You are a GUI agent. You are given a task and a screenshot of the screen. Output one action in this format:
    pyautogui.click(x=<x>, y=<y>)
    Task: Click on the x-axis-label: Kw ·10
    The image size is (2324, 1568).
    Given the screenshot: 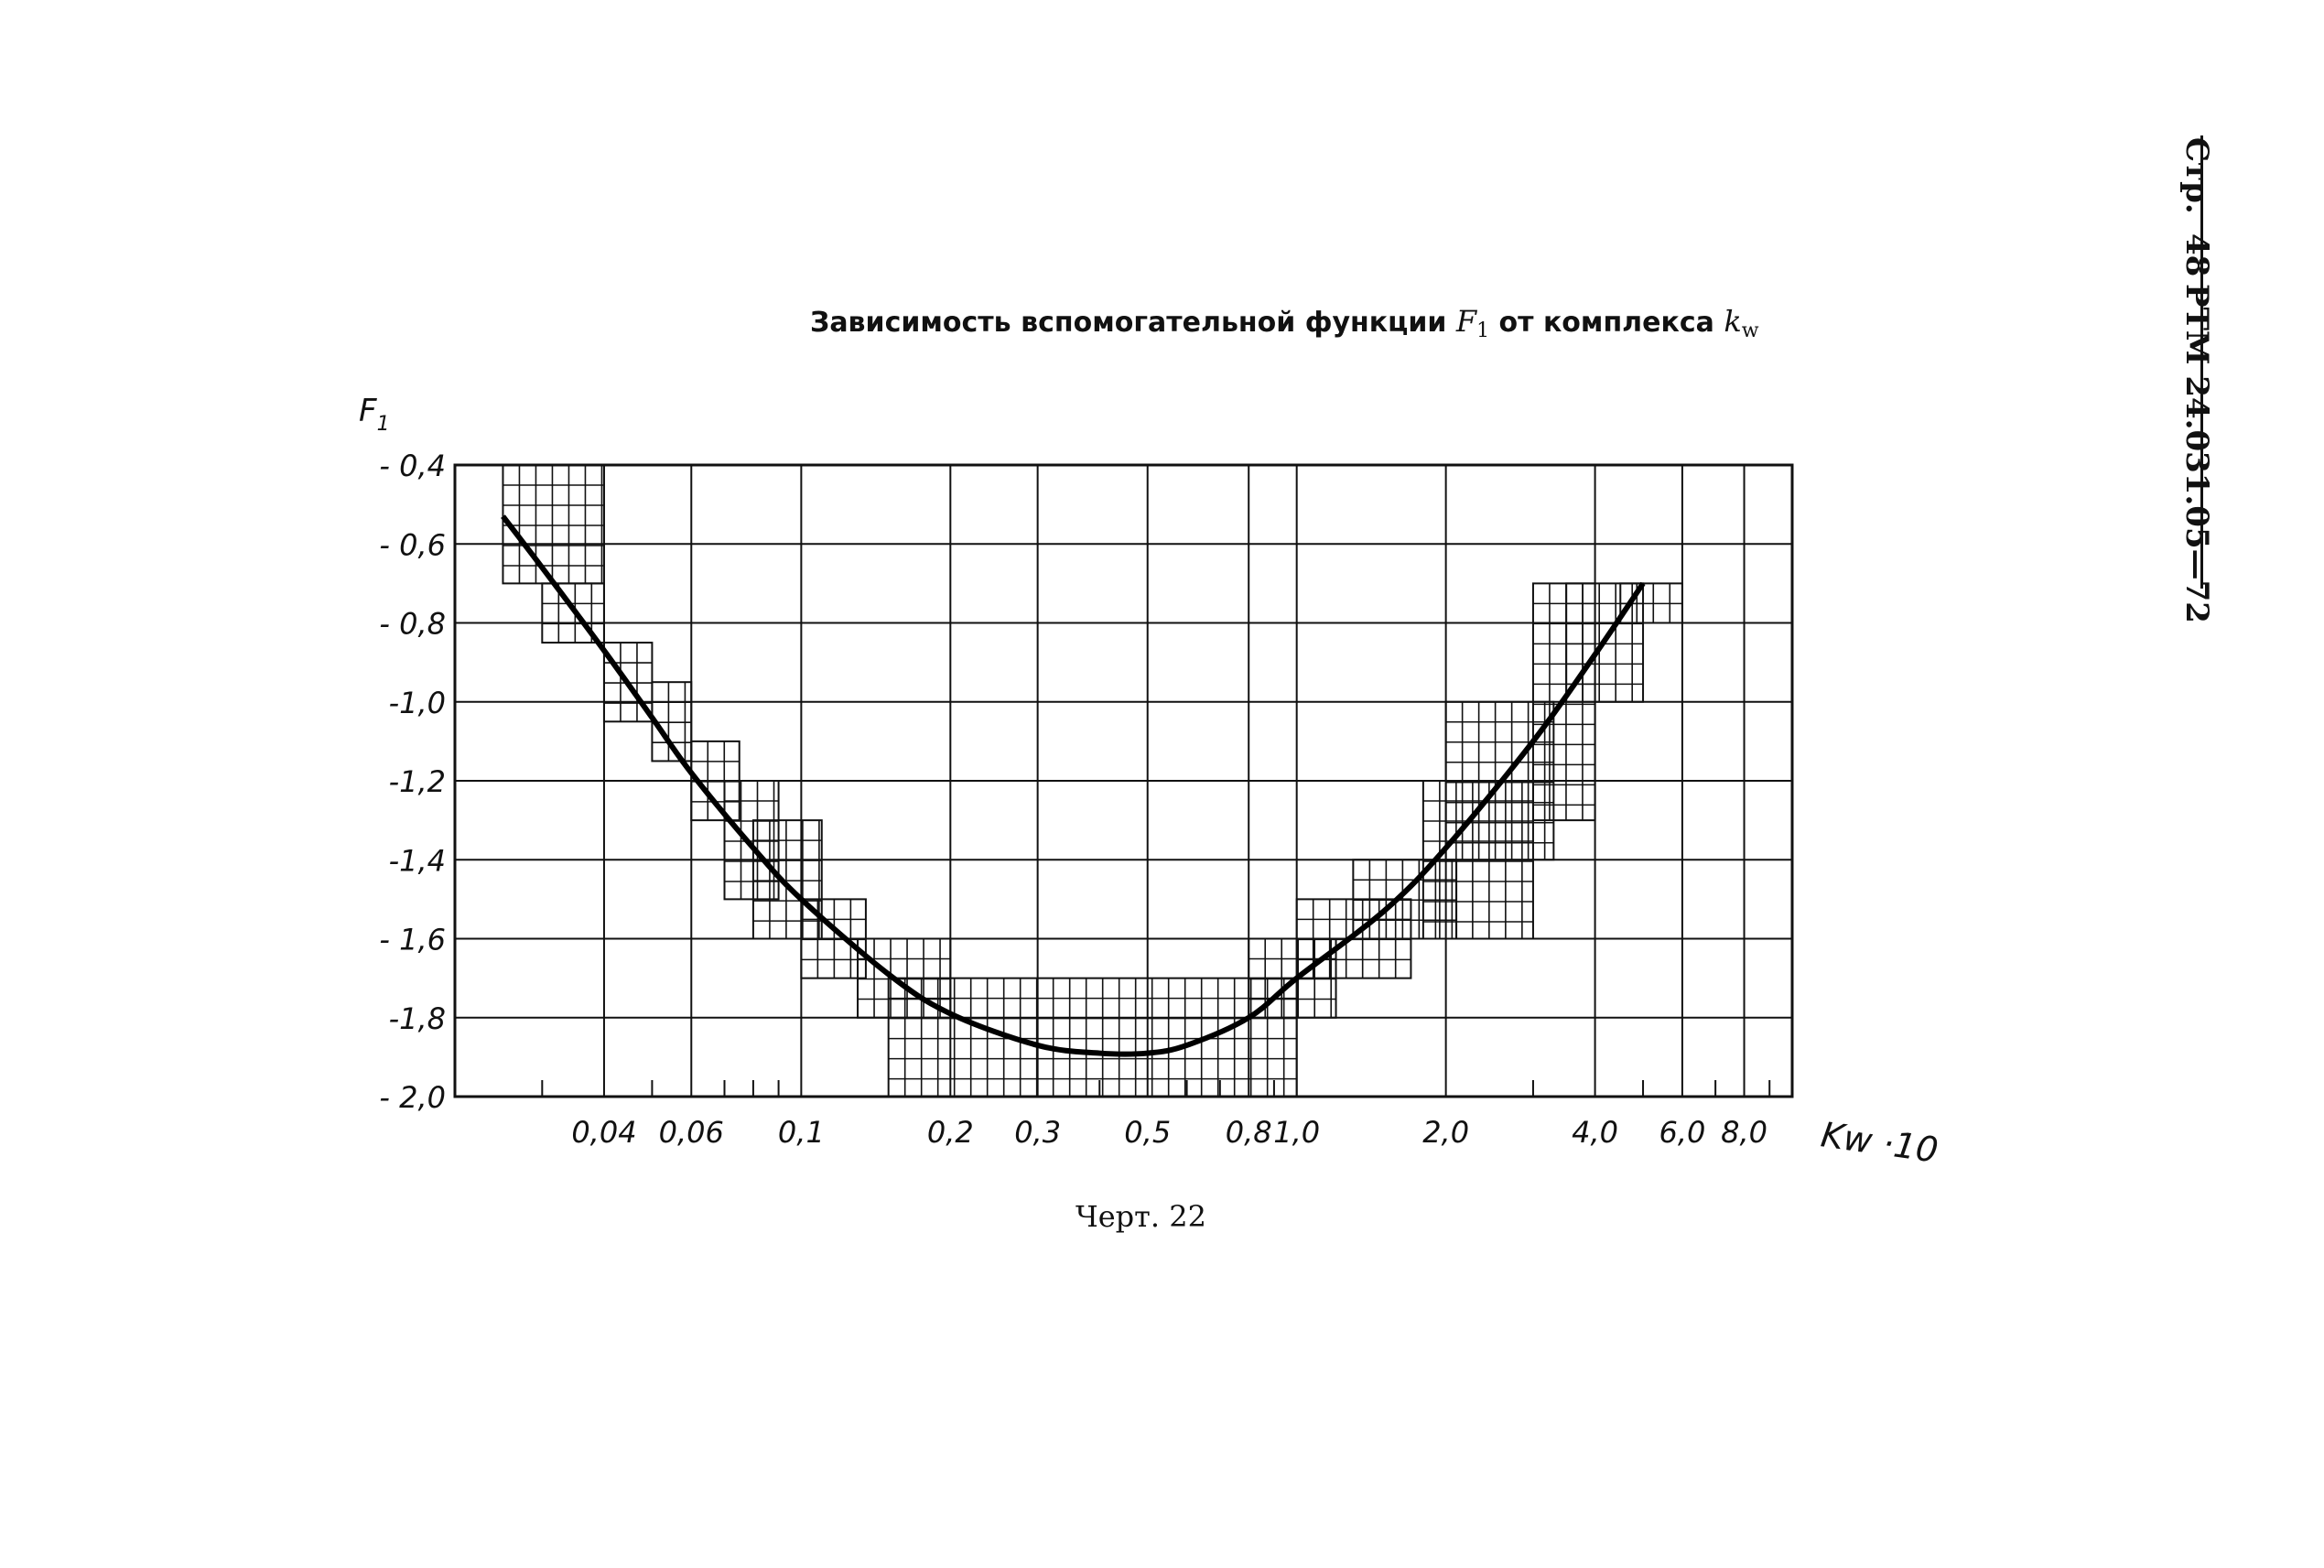 What is the action you would take?
    pyautogui.click(x=1879, y=1142)
    